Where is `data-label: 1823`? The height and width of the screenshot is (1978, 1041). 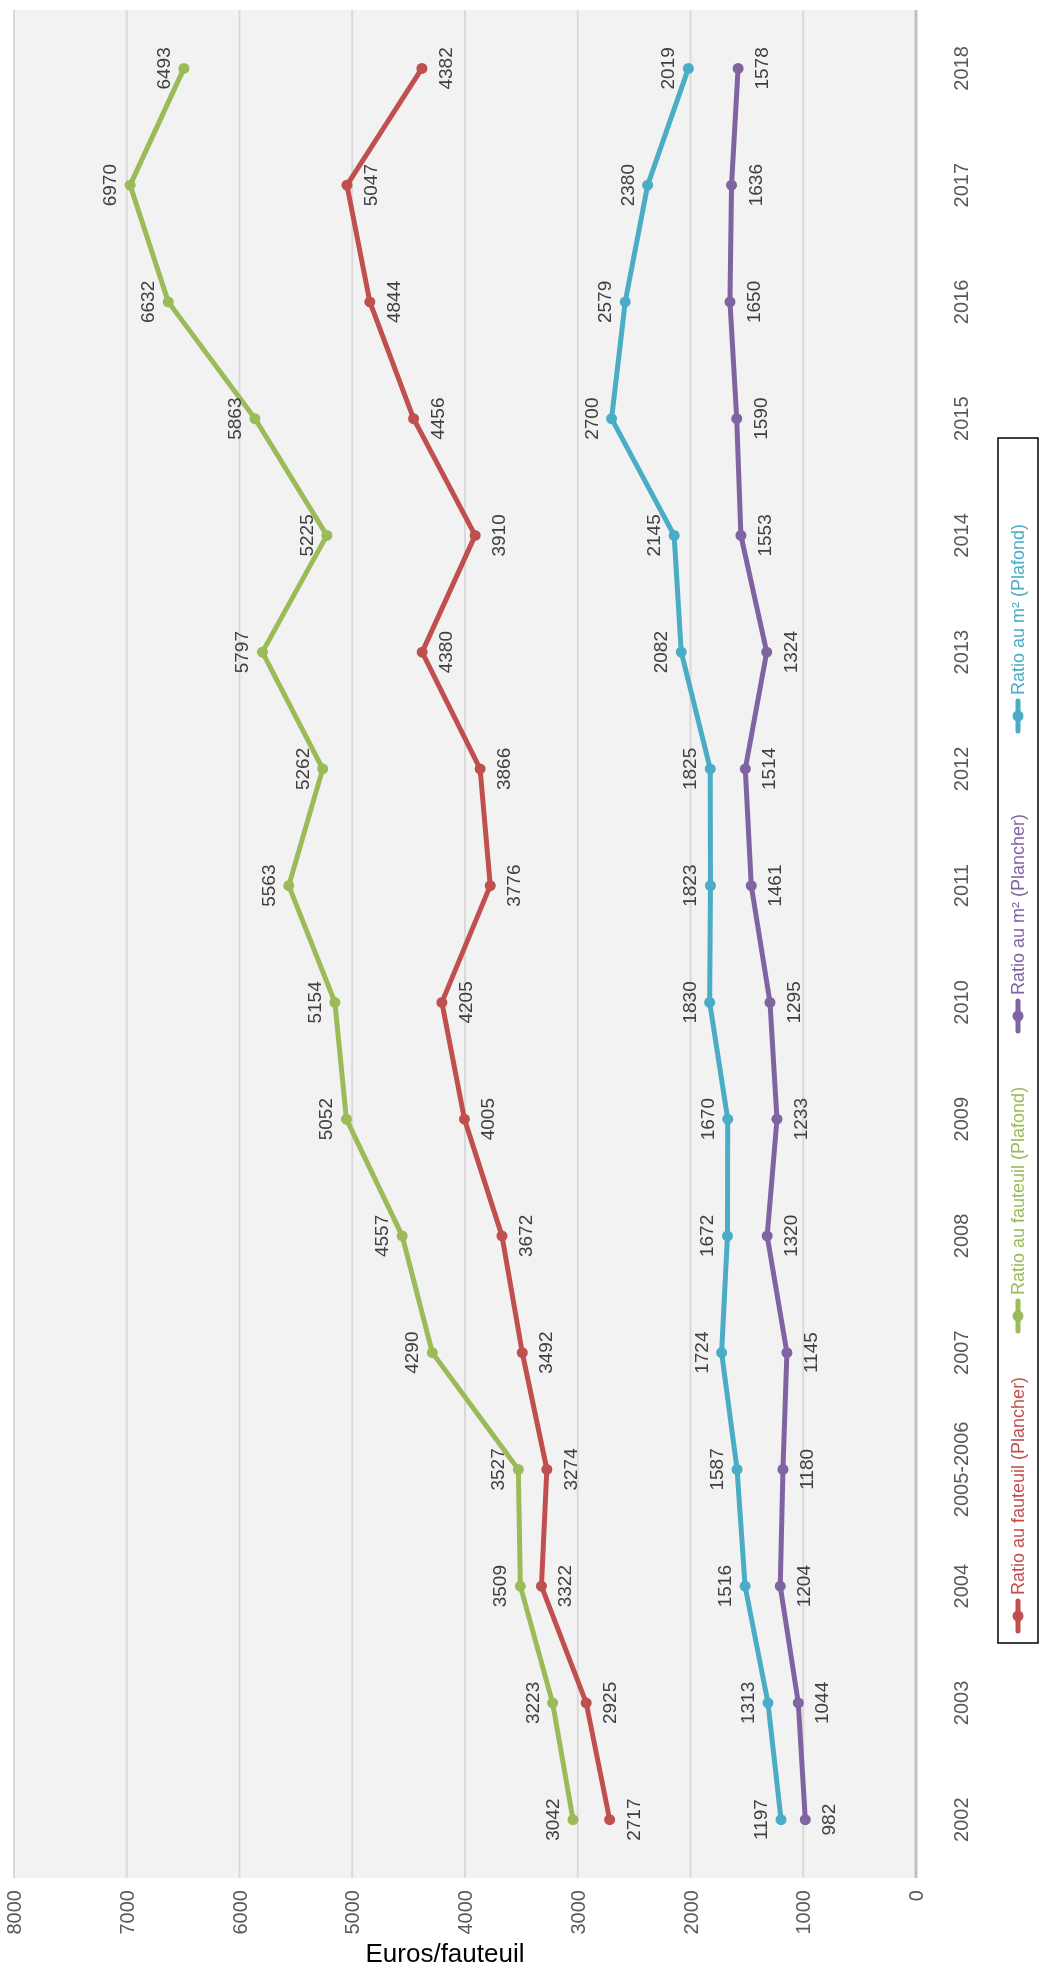
data-label: 1823 is located at coordinates (690, 885).